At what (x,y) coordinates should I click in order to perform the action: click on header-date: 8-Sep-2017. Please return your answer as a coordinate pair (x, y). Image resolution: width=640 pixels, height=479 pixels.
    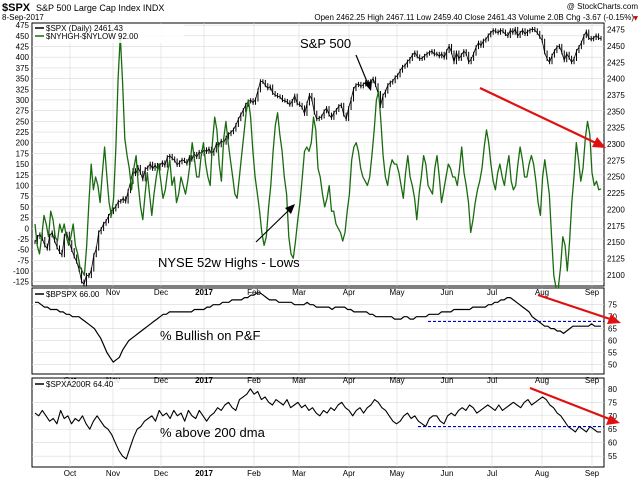
    Looking at the image, I should click on (23, 17).